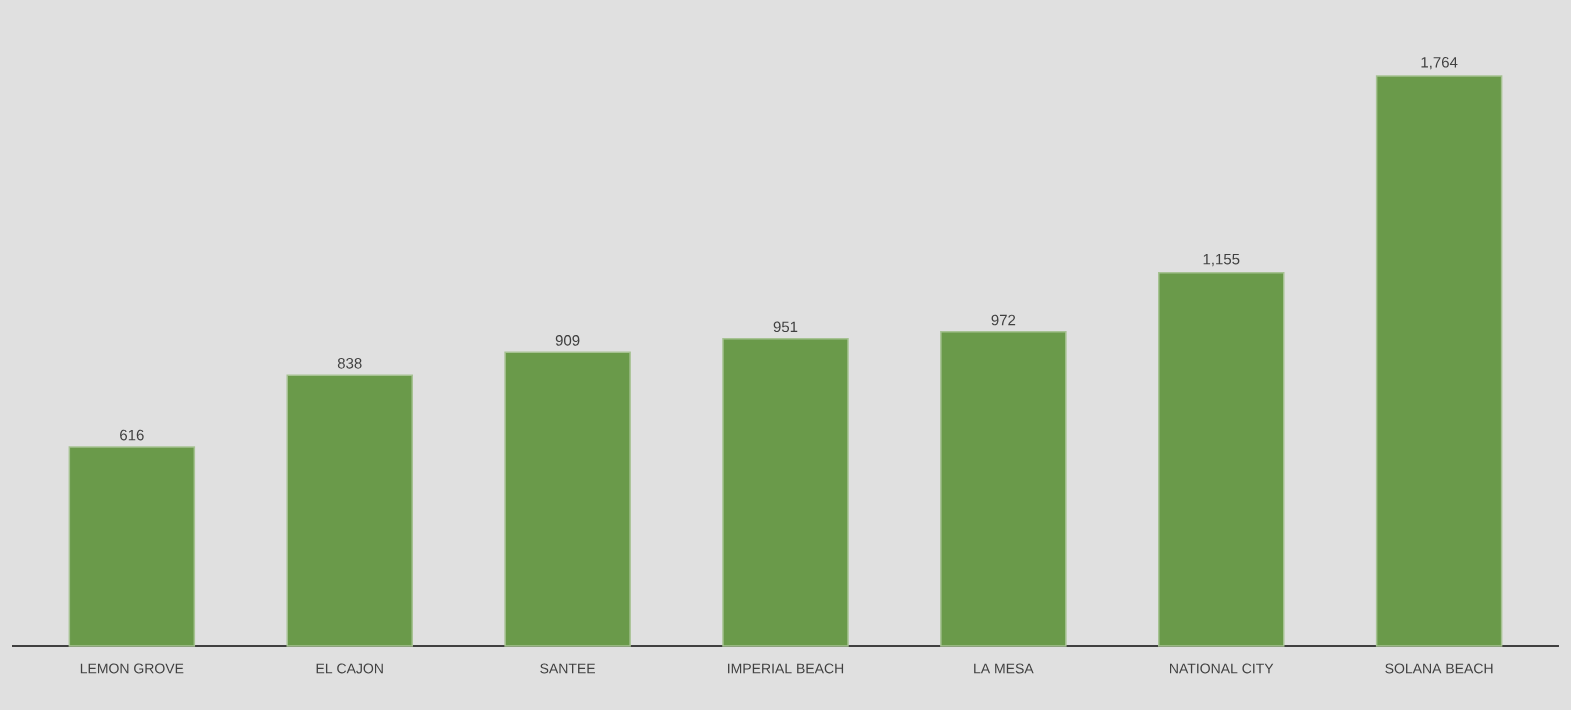 Image resolution: width=1571 pixels, height=710 pixels. Describe the element at coordinates (1003, 320) in the screenshot. I see `data-label: 972` at that location.